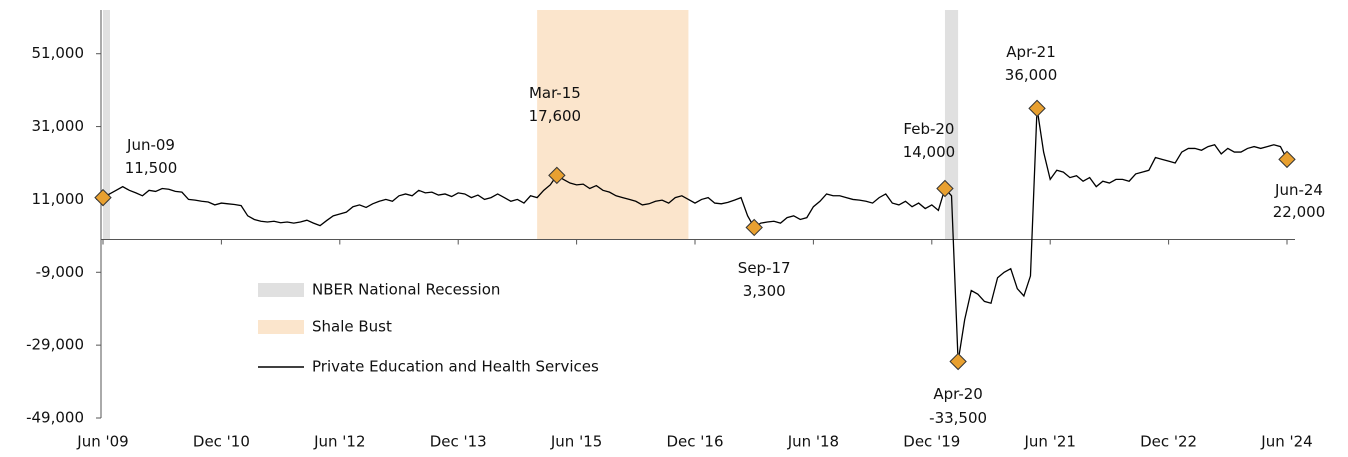 This screenshot has width=1348, height=457. Describe the element at coordinates (931, 442) in the screenshot. I see `x-tick-label: Dec '19` at that location.